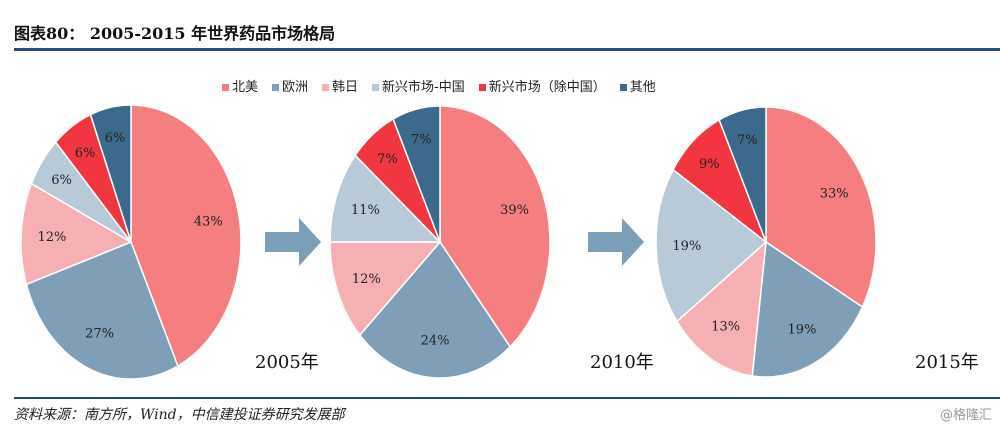  What do you see at coordinates (423, 87) in the screenshot?
I see `legend-label: 新兴市场-中国` at bounding box center [423, 87].